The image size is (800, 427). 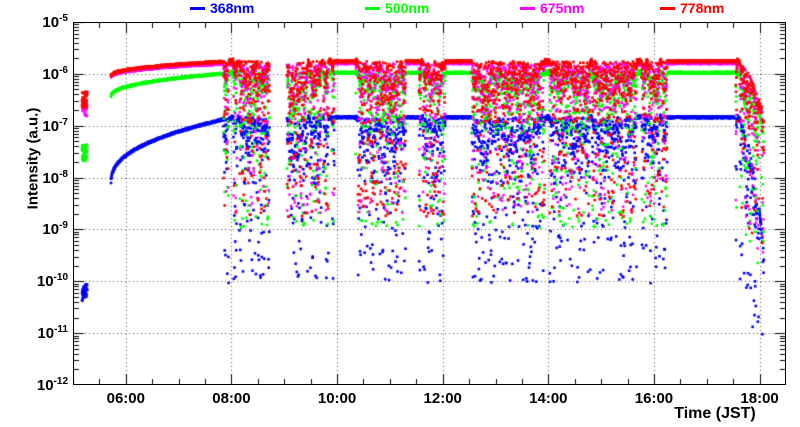 I want to click on legend-item-675nm: 675nm, so click(x=552, y=8).